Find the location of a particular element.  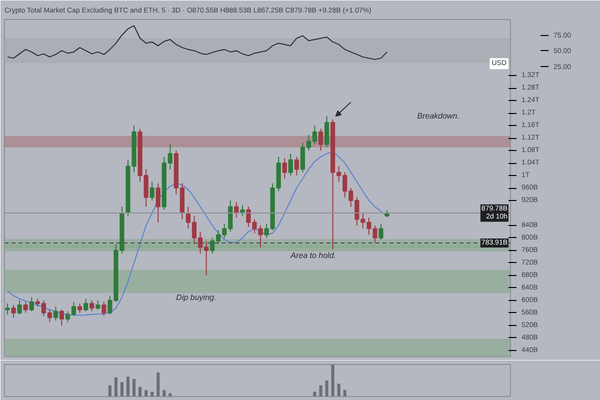

annotation: Area to hold. is located at coordinates (313, 255).